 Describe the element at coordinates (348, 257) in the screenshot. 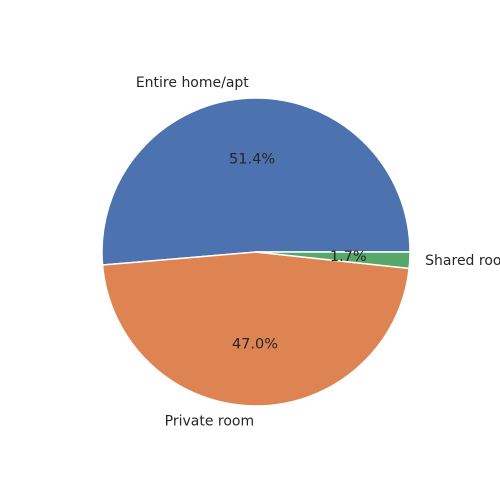

I see `pie-pct-label-shared-room: 1.7%` at that location.